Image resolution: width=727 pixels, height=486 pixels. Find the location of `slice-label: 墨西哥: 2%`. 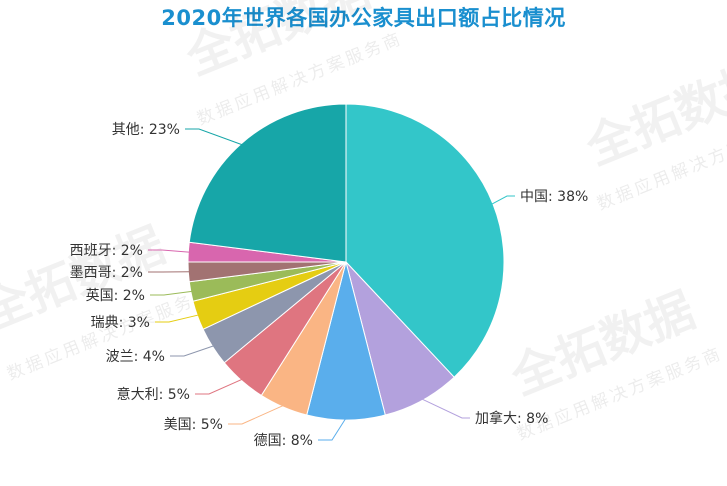

slice-label: 墨西哥: 2% is located at coordinates (106, 273).